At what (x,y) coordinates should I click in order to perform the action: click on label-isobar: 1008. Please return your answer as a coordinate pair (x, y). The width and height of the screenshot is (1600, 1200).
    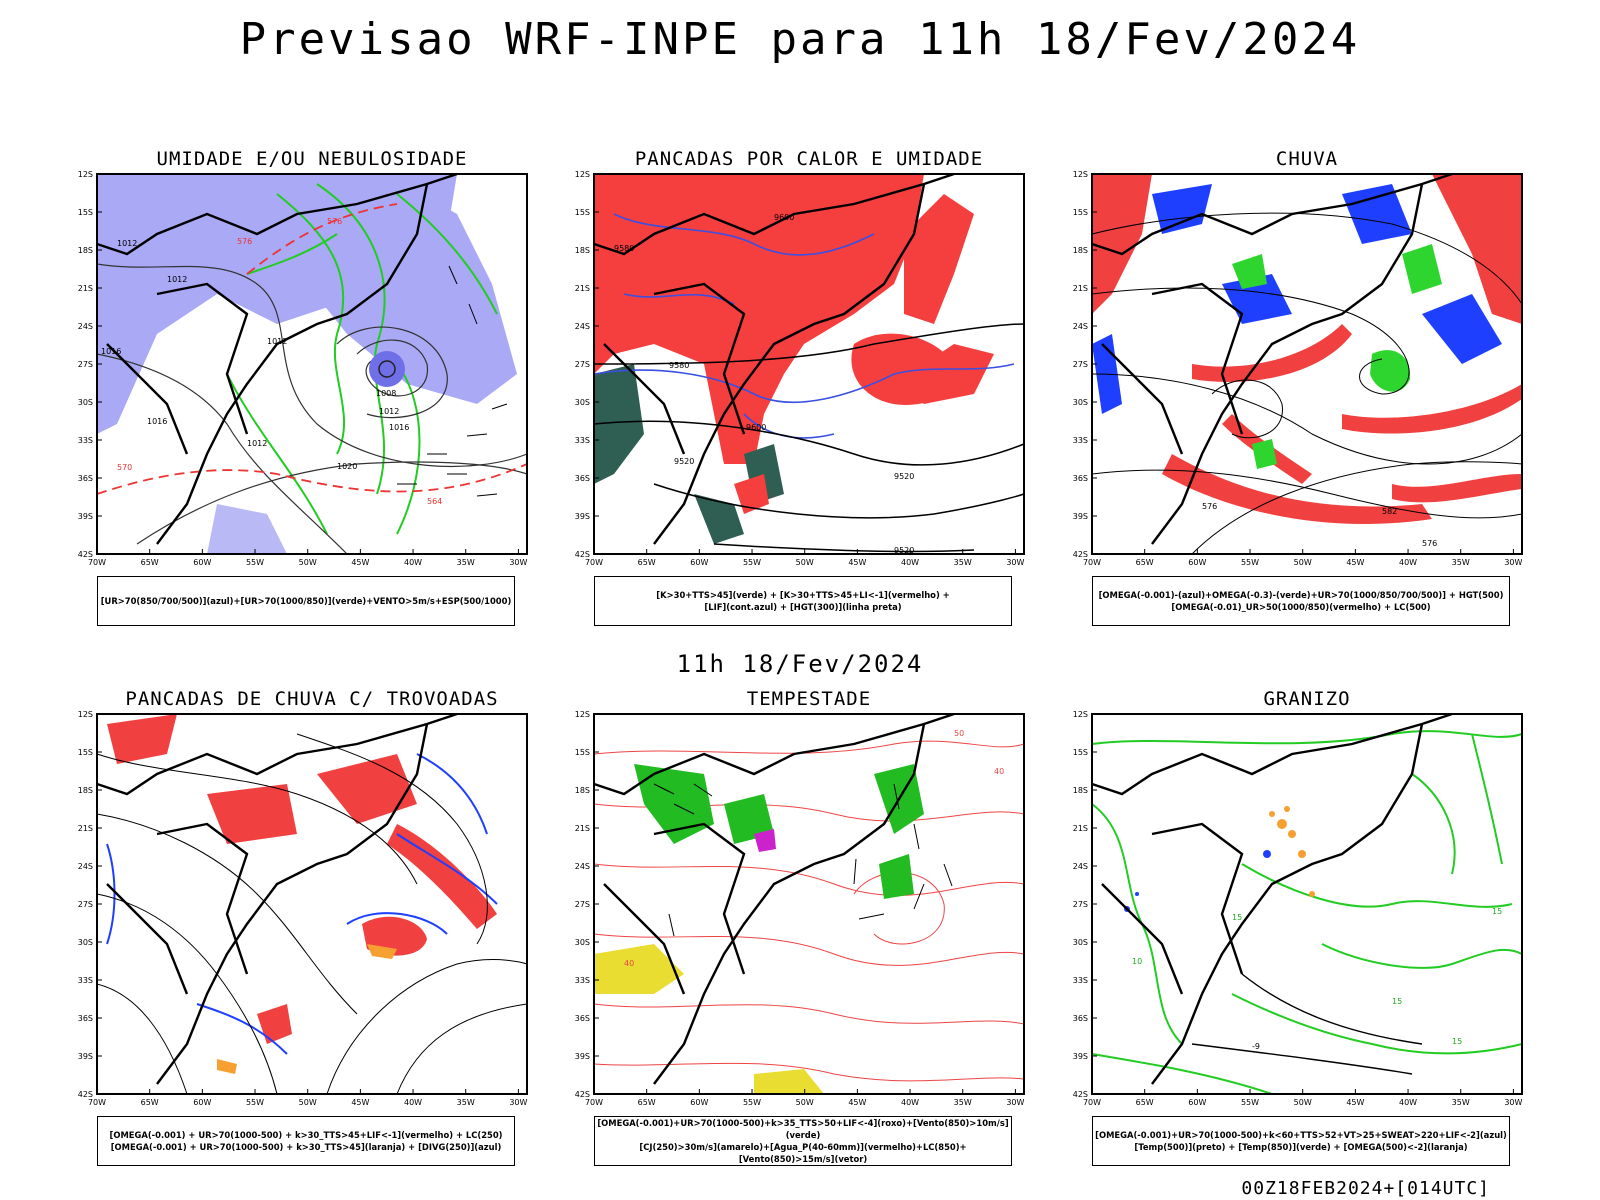
    Looking at the image, I should click on (386, 393).